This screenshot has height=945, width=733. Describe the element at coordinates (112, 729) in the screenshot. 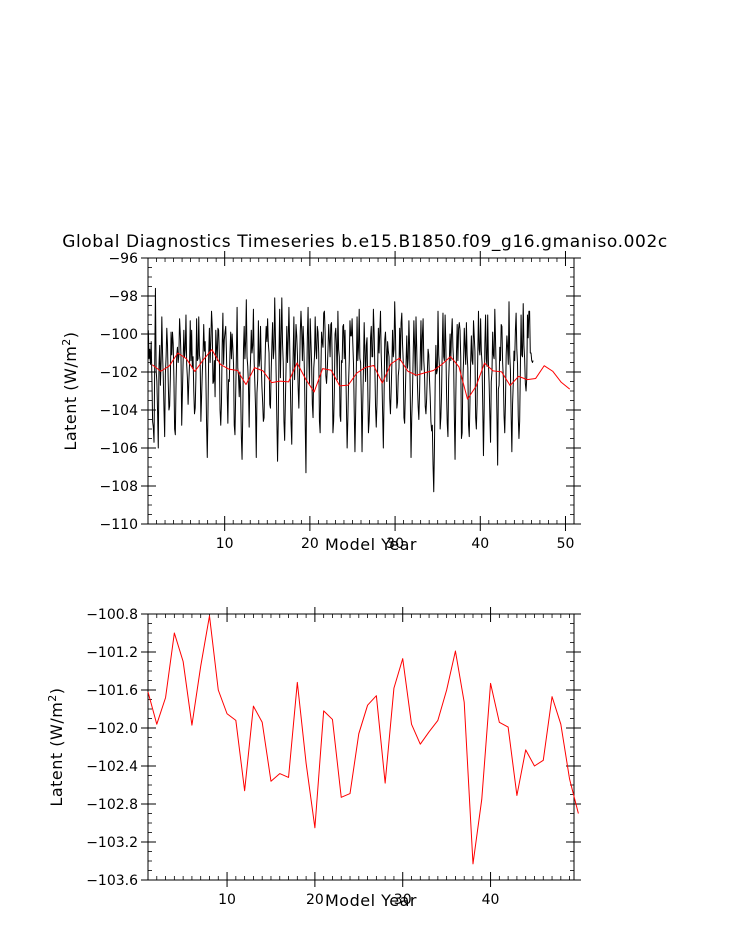

I see `y-tick-label: −102.0` at that location.